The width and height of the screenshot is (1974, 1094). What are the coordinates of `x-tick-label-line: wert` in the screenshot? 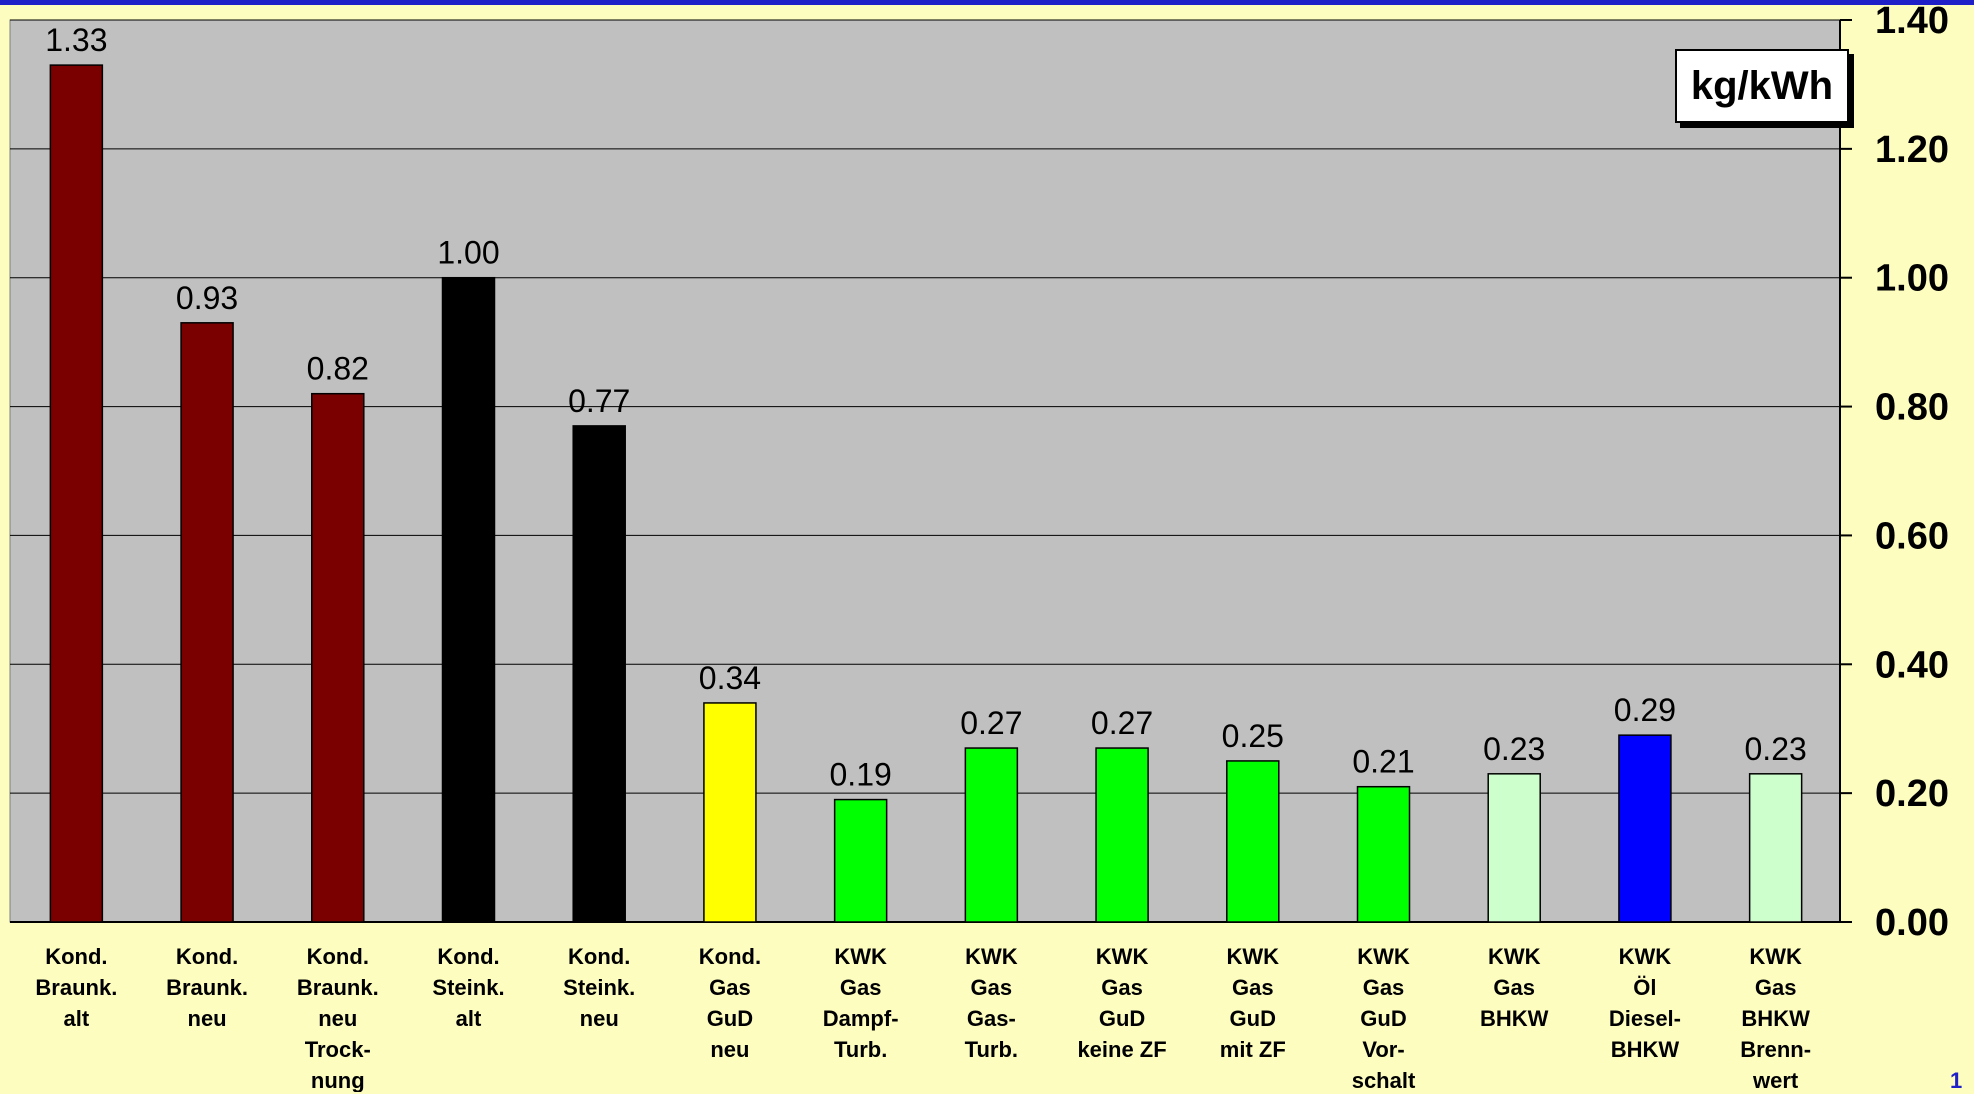 It's located at (1775, 1080).